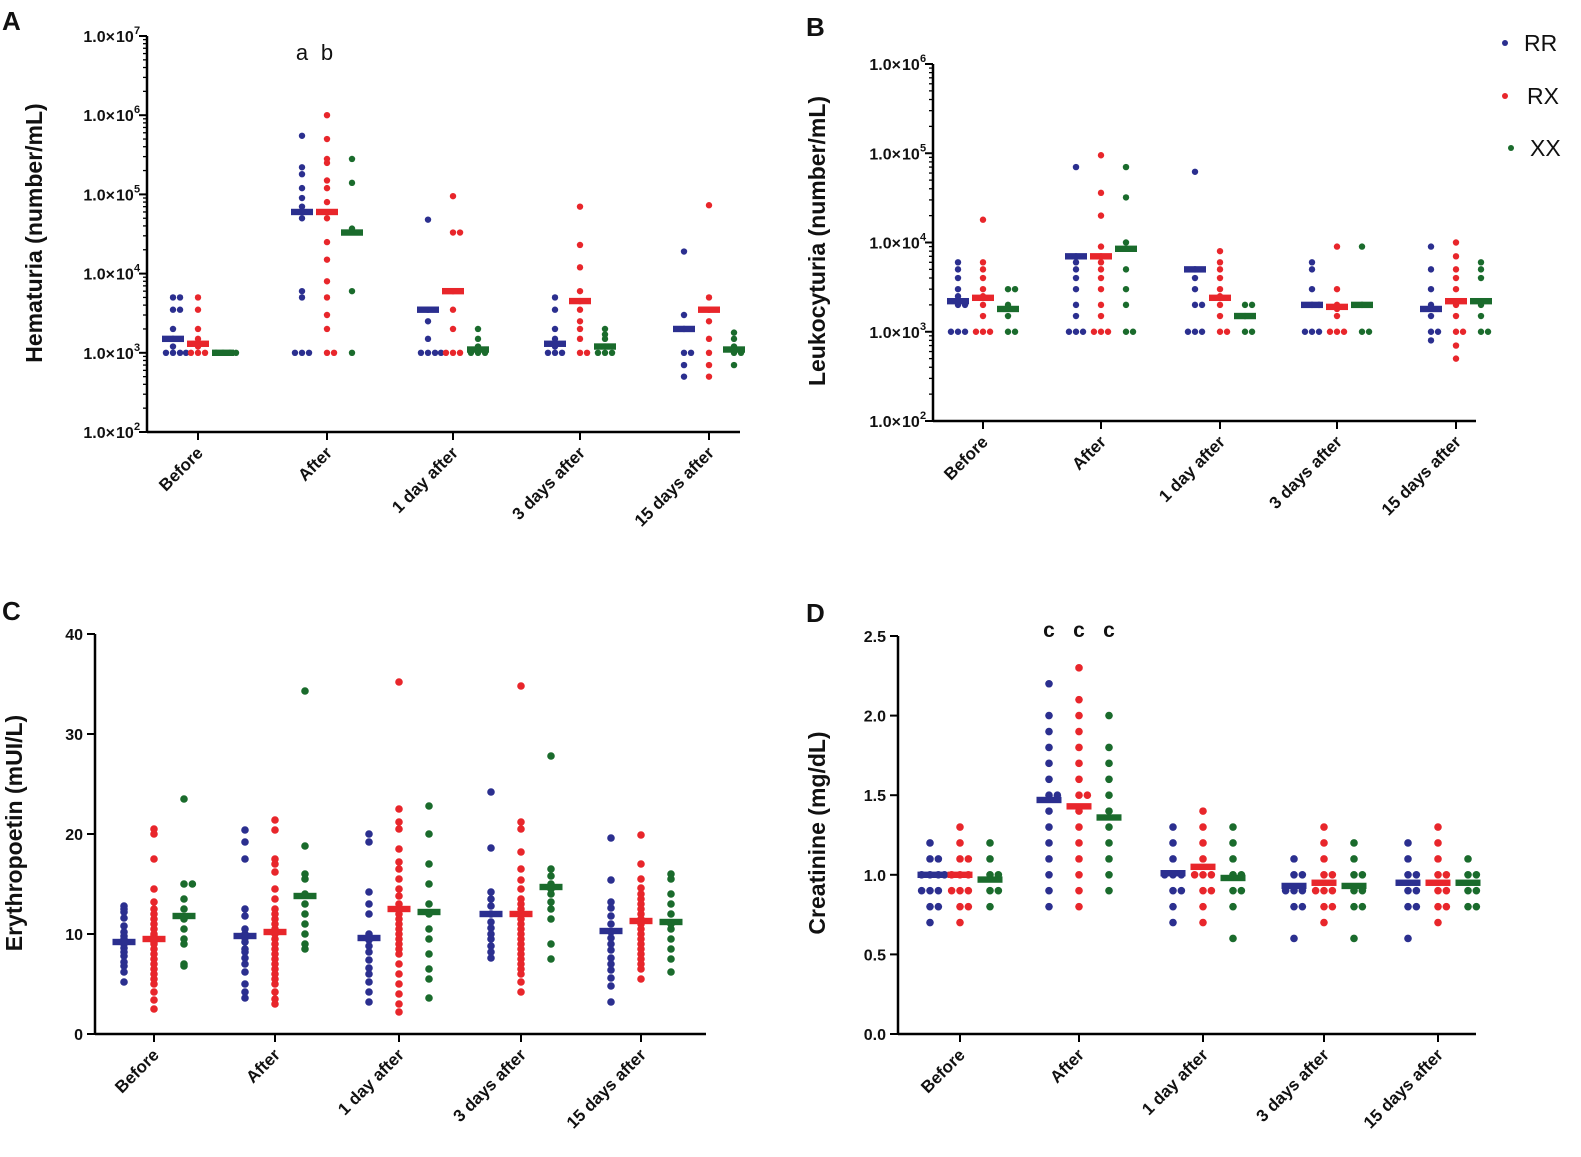 The width and height of the screenshot is (1581, 1157). I want to click on panel-d-point-rx-15-days-after, so click(1446, 890).